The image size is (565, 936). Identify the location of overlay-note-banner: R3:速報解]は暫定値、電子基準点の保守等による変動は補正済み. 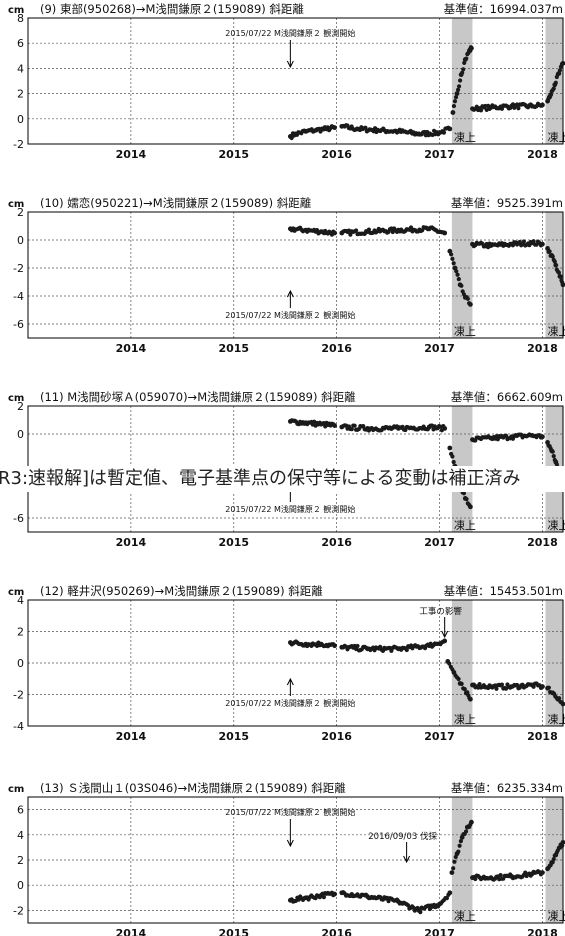
(282, 479).